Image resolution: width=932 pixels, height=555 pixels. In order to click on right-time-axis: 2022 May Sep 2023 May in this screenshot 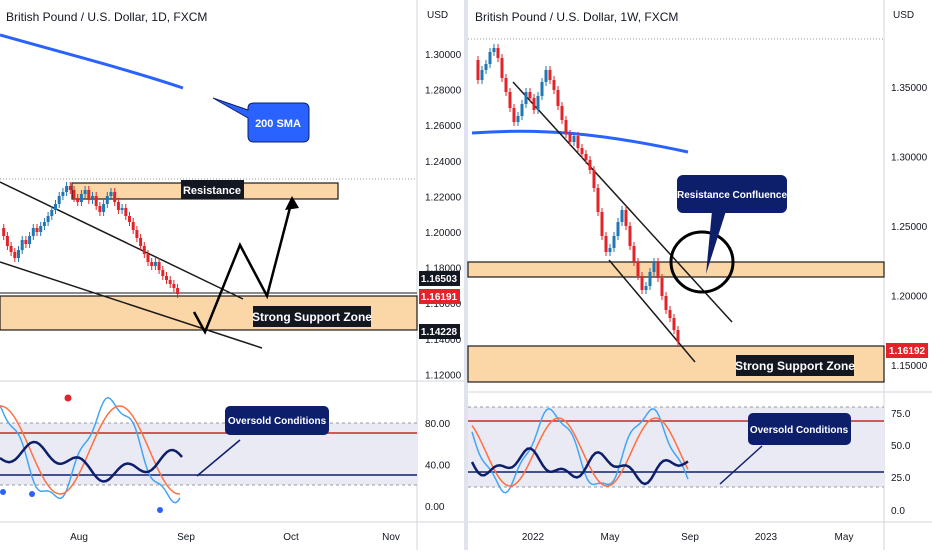, I will do `click(688, 537)`.